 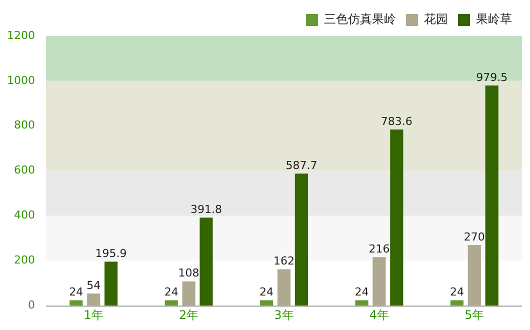 I want to click on y-tick-label: 1000, so click(x=20, y=80).